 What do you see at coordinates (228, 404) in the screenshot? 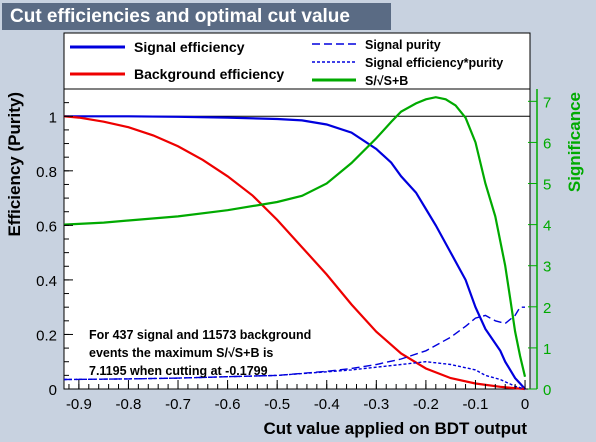
I see `x-tick-label: -0.6` at bounding box center [228, 404].